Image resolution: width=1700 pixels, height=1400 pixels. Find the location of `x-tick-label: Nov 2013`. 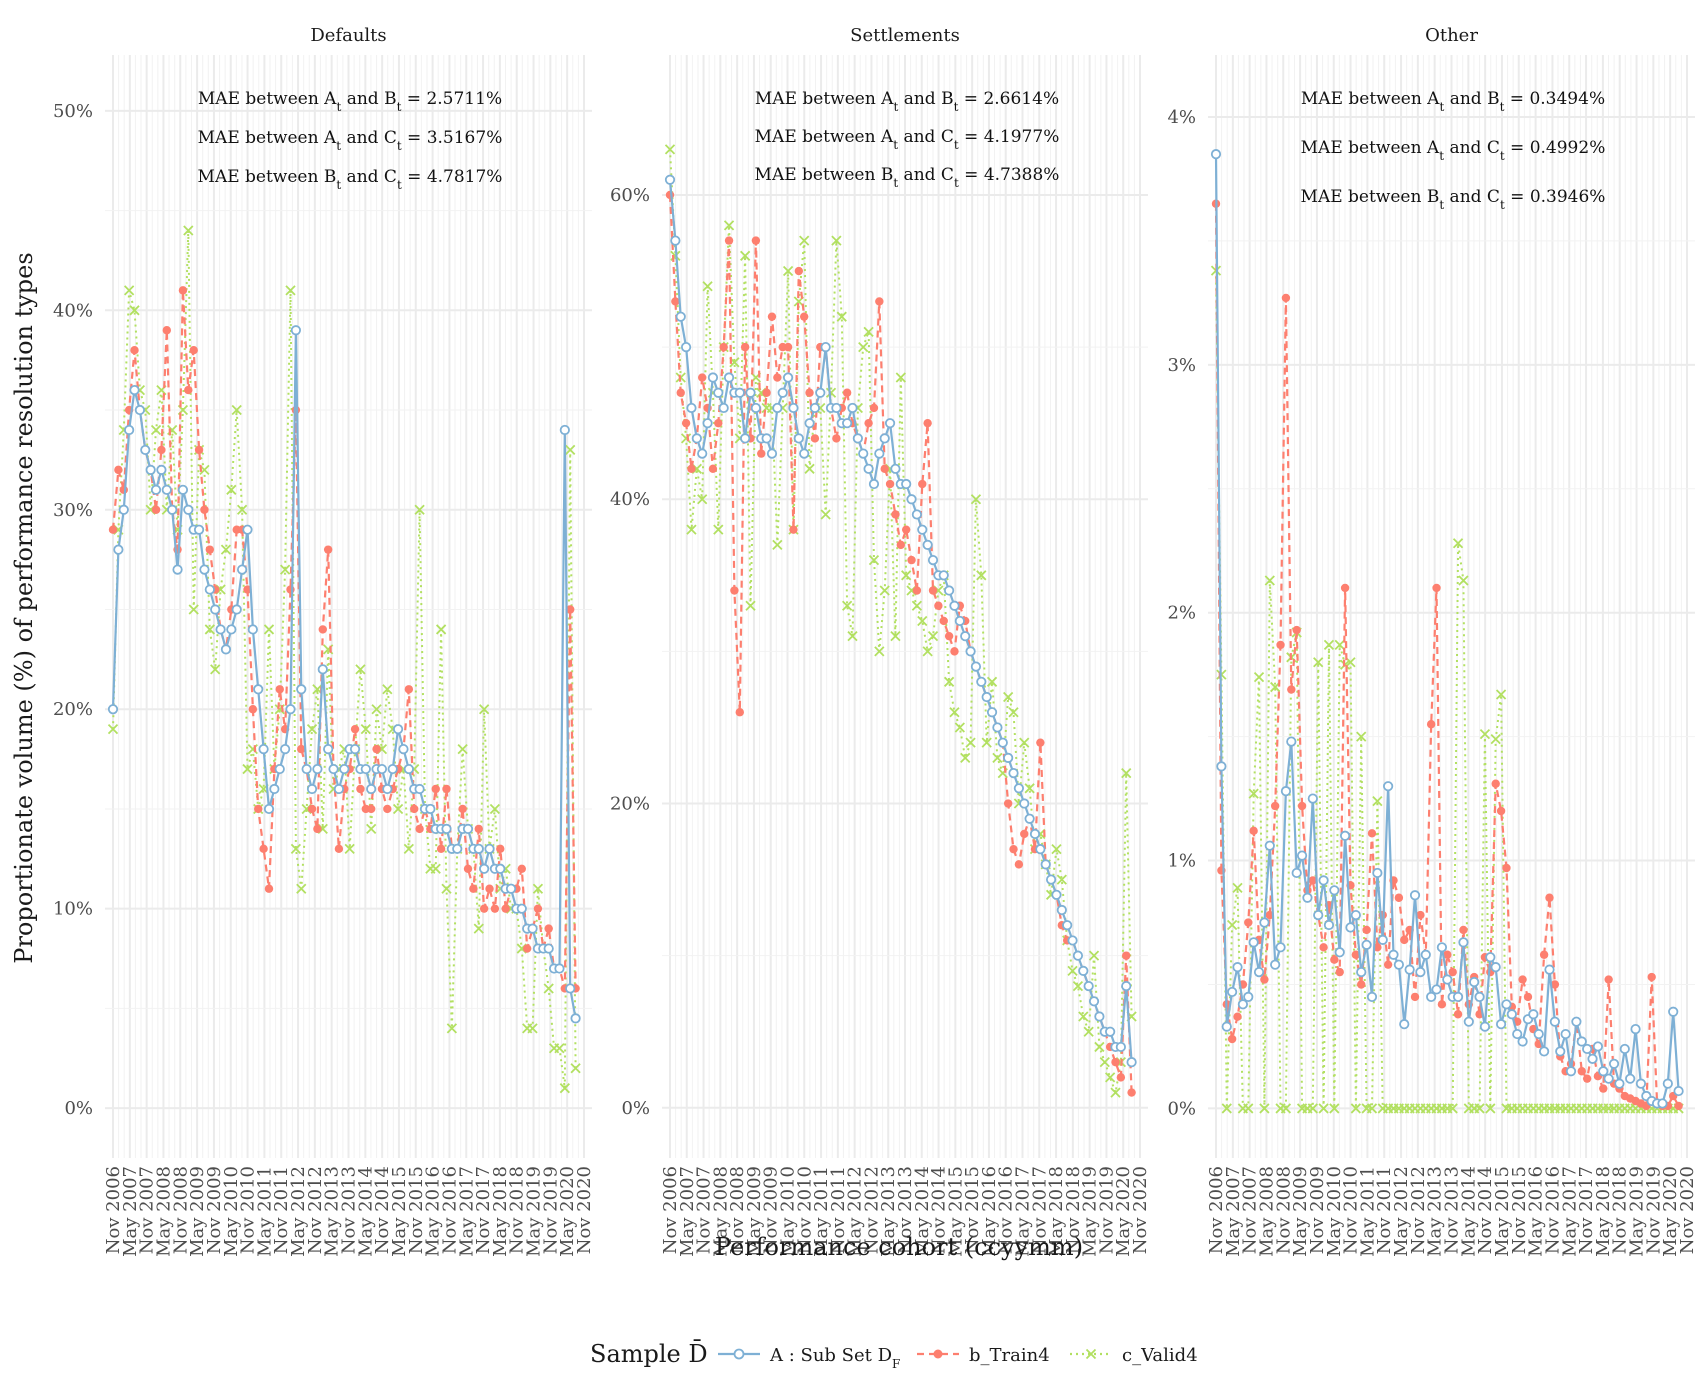

x-tick-label: Nov 2013 is located at coordinates (349, 1210).